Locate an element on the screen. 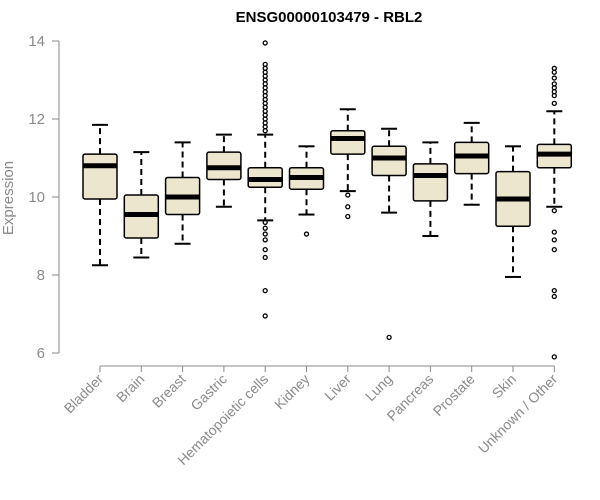 The width and height of the screenshot is (600, 500). y-tick-label: 12 is located at coordinates (36, 119).